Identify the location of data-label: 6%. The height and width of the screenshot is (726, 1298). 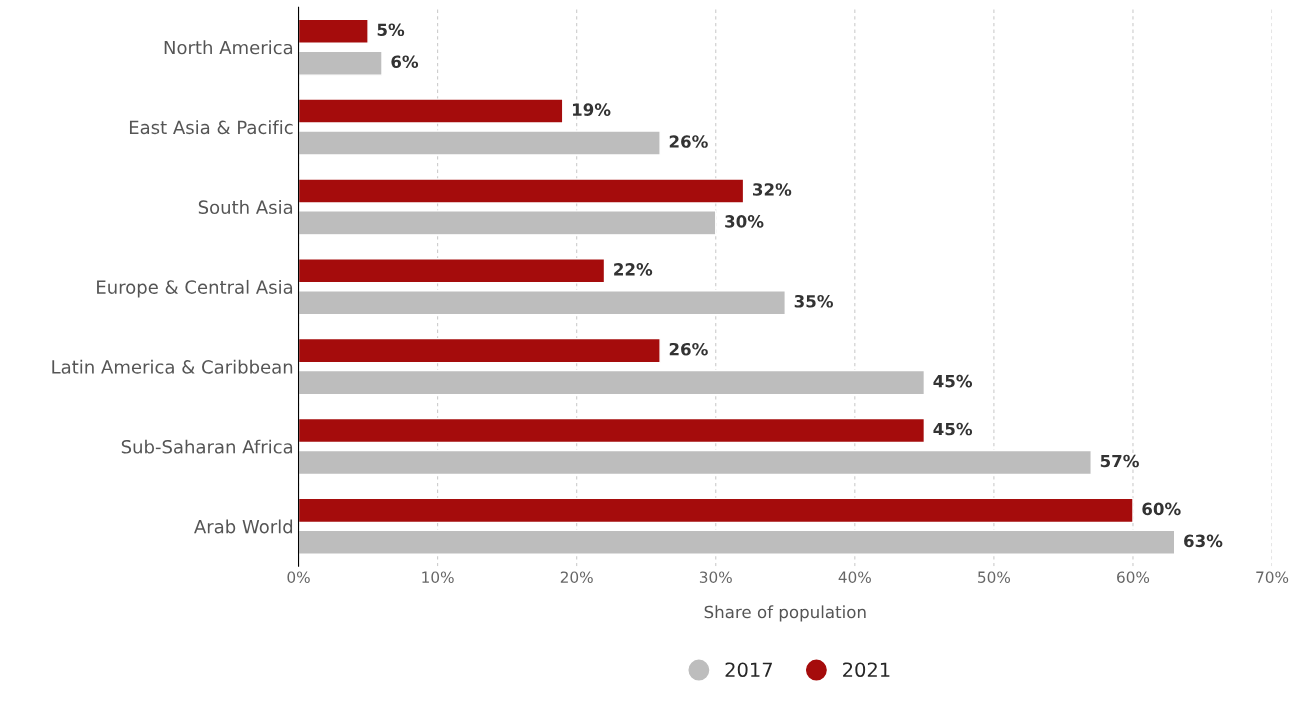
(405, 61).